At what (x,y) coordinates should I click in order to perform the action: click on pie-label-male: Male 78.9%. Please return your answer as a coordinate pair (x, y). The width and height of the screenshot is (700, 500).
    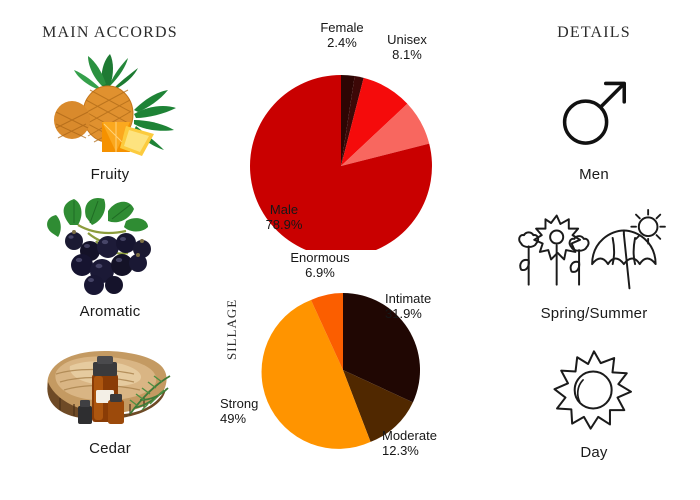
    Looking at the image, I should click on (284, 217).